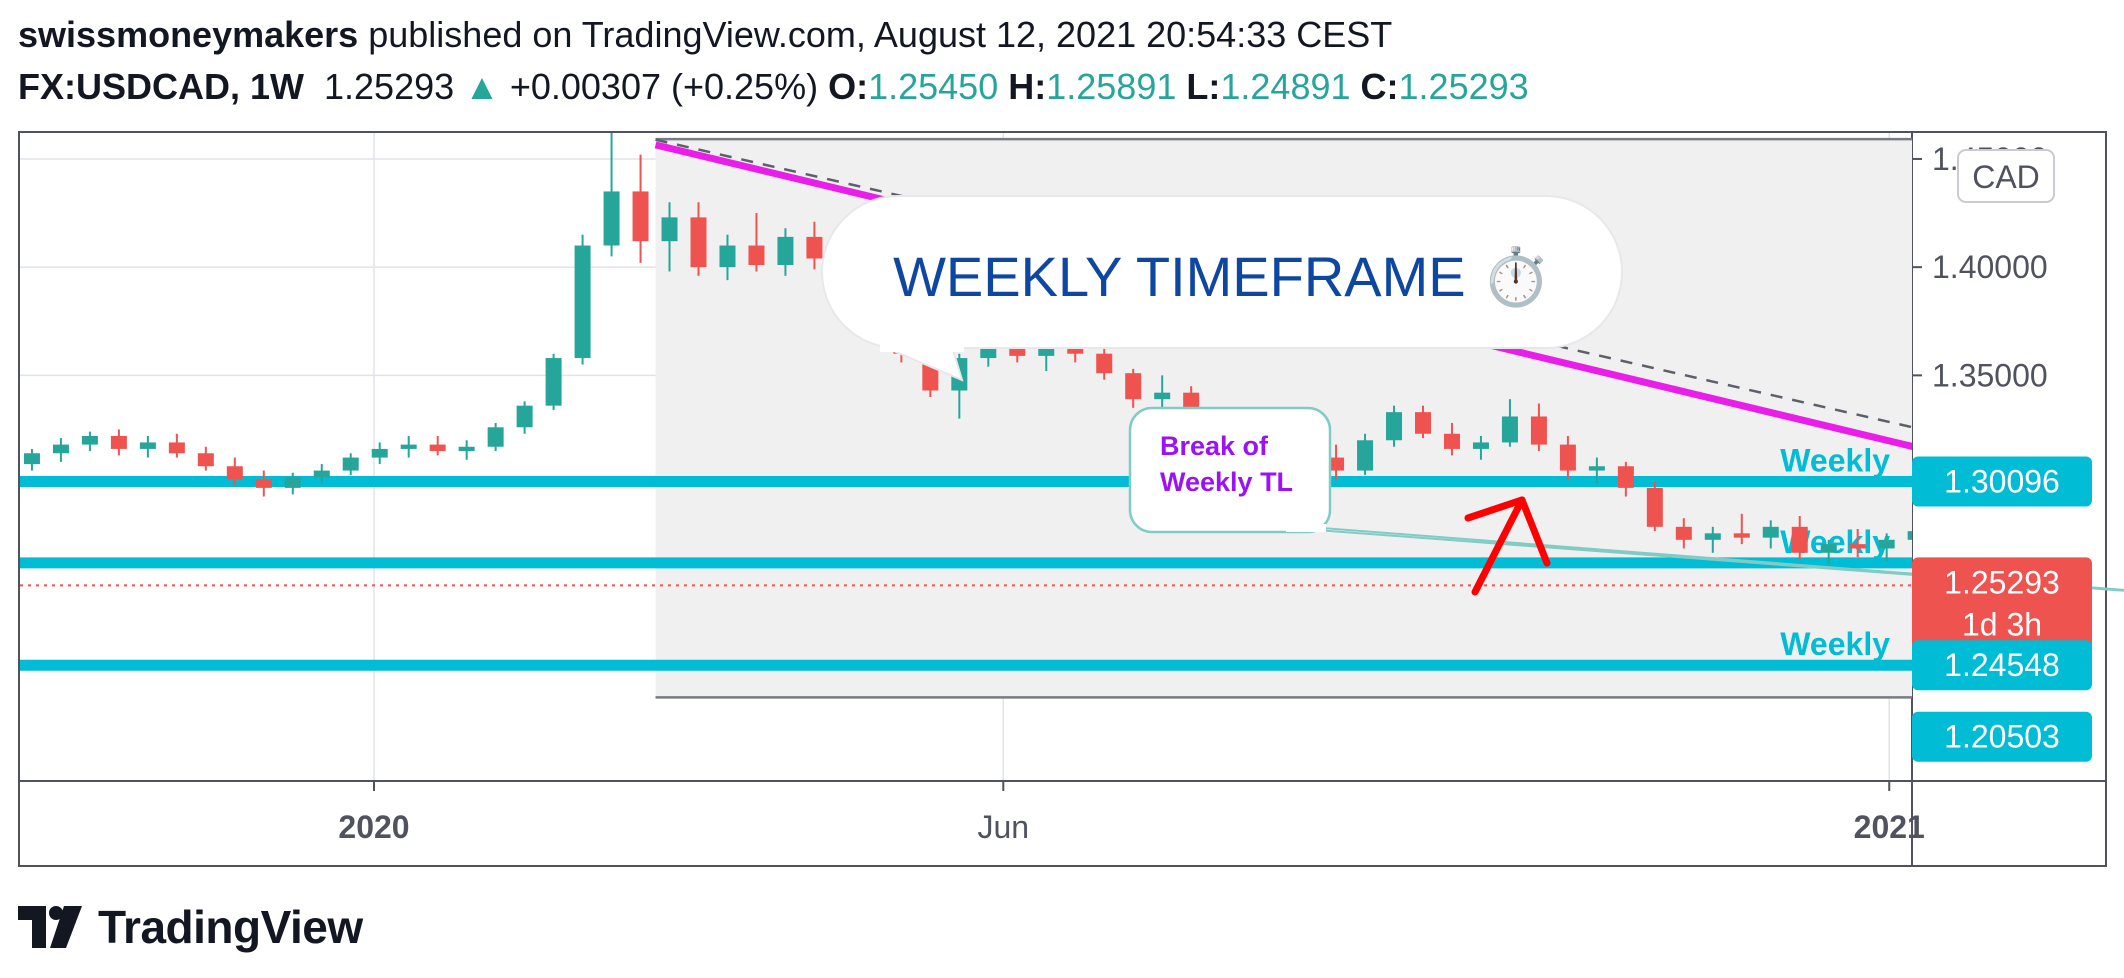 The image size is (2124, 978). I want to click on low-label: L:, so click(1203, 86).